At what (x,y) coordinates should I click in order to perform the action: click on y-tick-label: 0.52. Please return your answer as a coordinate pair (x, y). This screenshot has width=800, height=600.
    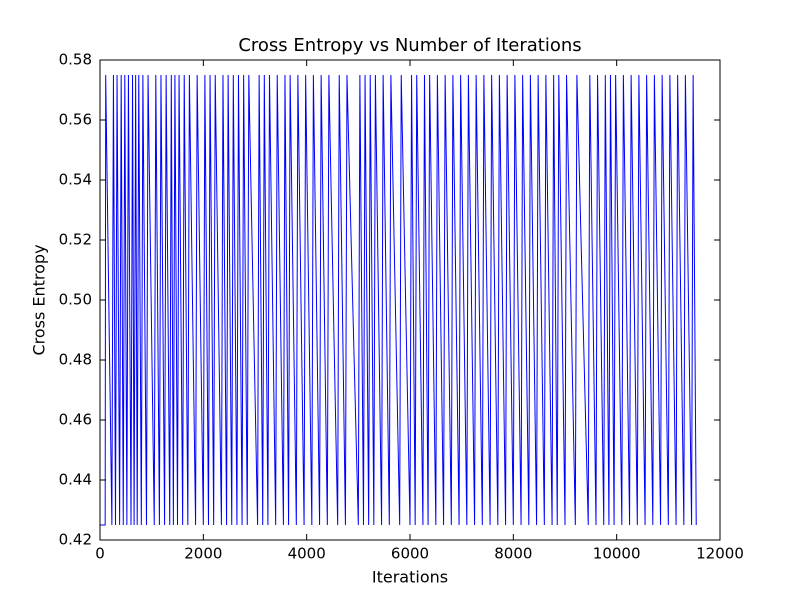
    Looking at the image, I should click on (75, 240).